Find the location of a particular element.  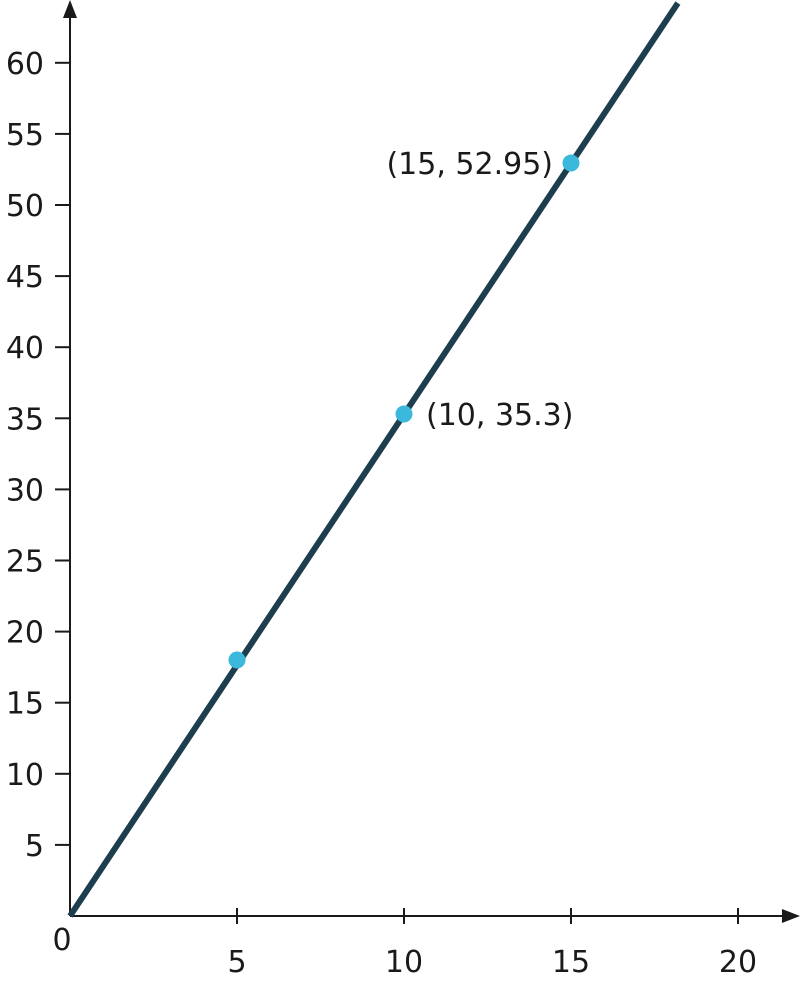

y-tick-label: 30 is located at coordinates (25, 490).